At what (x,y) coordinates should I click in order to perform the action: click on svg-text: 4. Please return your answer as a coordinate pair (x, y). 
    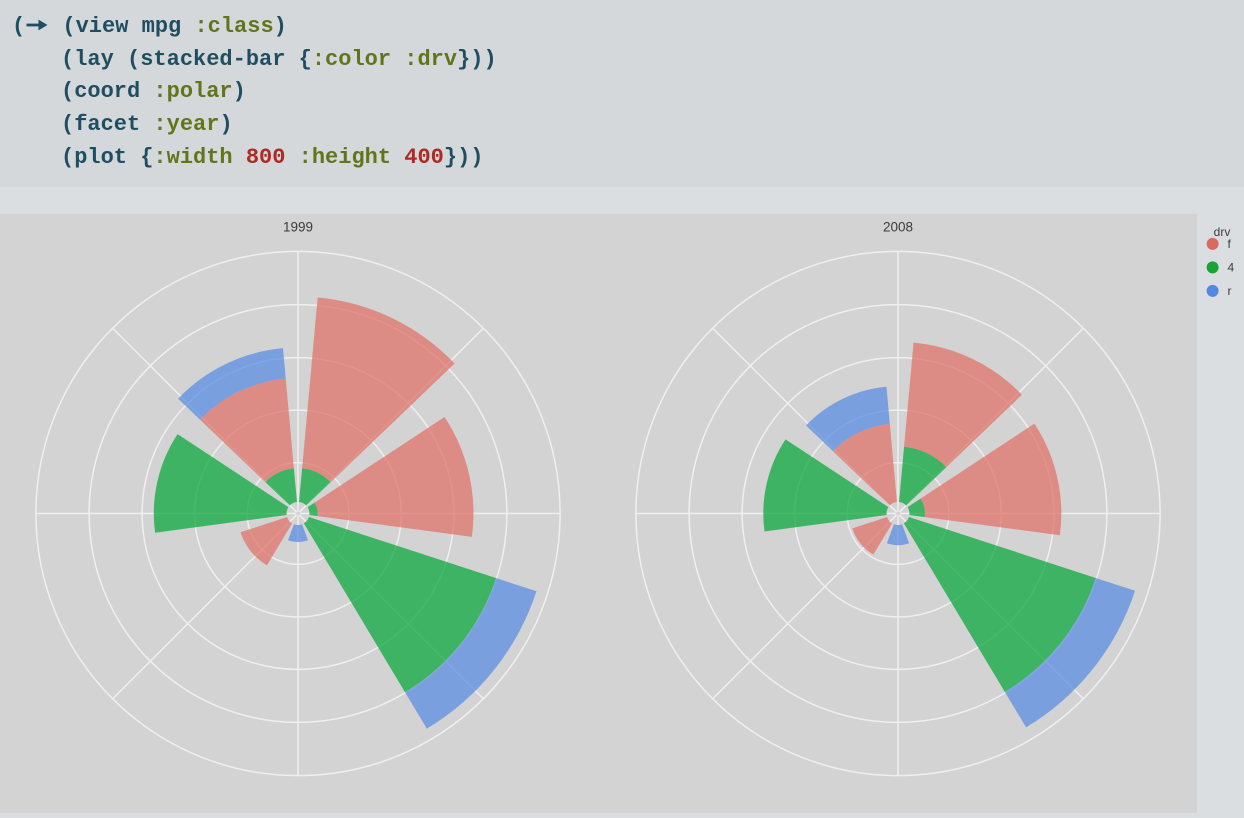
    Looking at the image, I should click on (1231, 267).